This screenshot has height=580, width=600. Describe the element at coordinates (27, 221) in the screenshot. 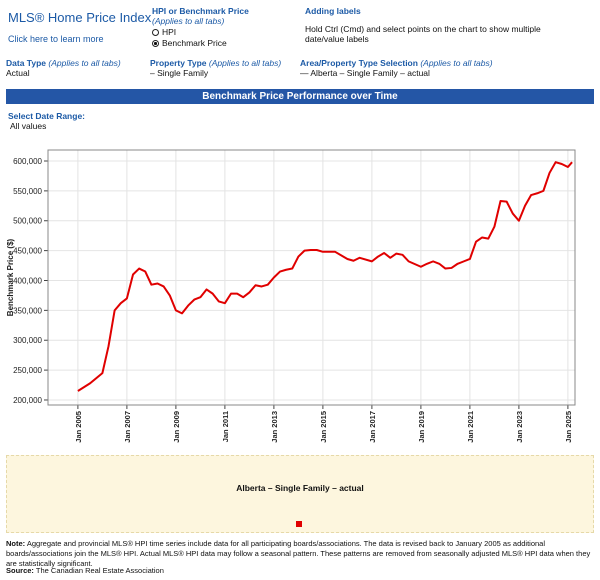

I see `y-tick-label: 500,000` at that location.